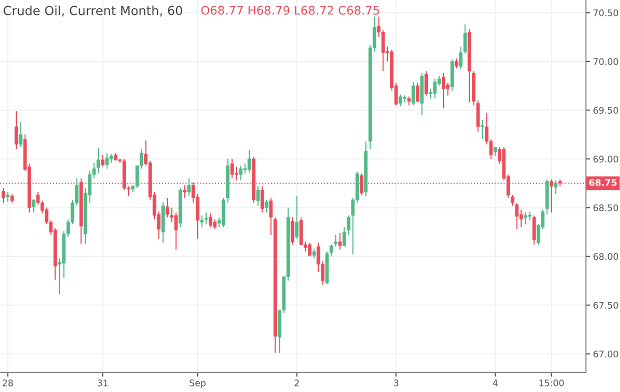 This screenshot has height=392, width=620. Describe the element at coordinates (603, 182) in the screenshot. I see `ref-line-label: 68.75` at that location.